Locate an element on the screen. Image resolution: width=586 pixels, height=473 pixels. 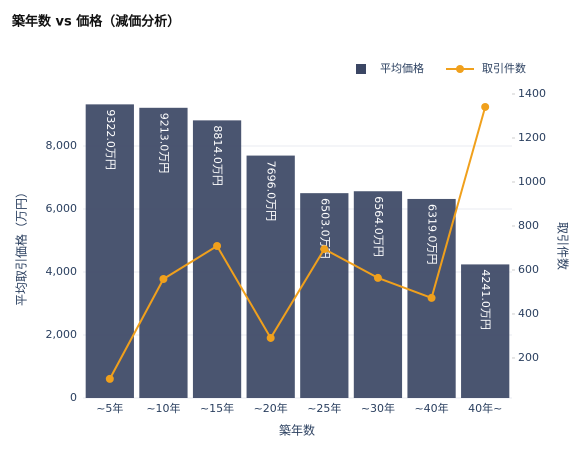
x-tick-label: ~20年 is located at coordinates (271, 408).